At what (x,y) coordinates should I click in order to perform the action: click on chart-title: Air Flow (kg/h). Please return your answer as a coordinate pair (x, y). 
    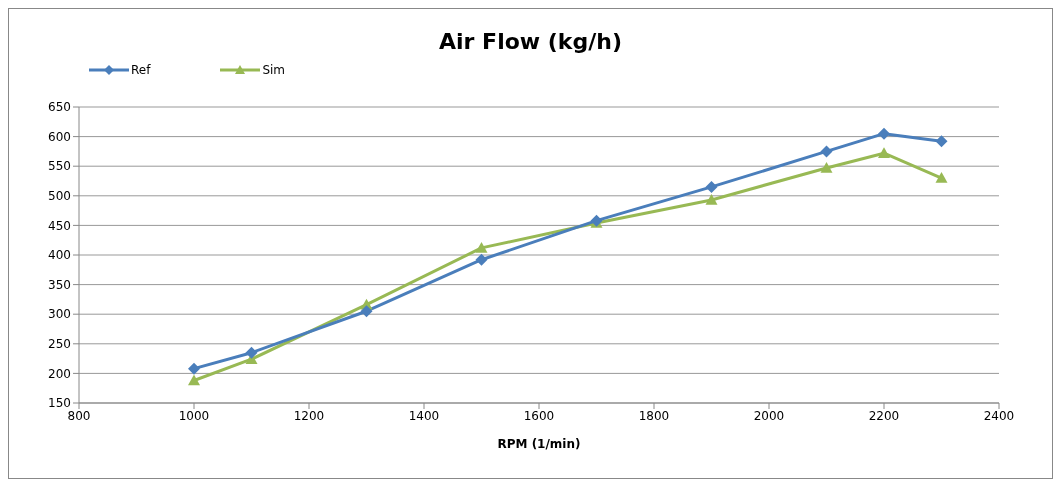
    Looking at the image, I should click on (530, 42).